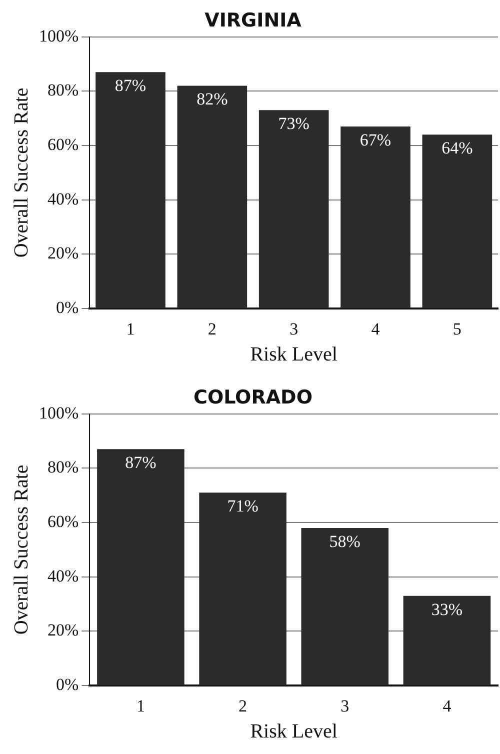 The image size is (500, 754). I want to click on chart-title: COLORADO, so click(253, 397).